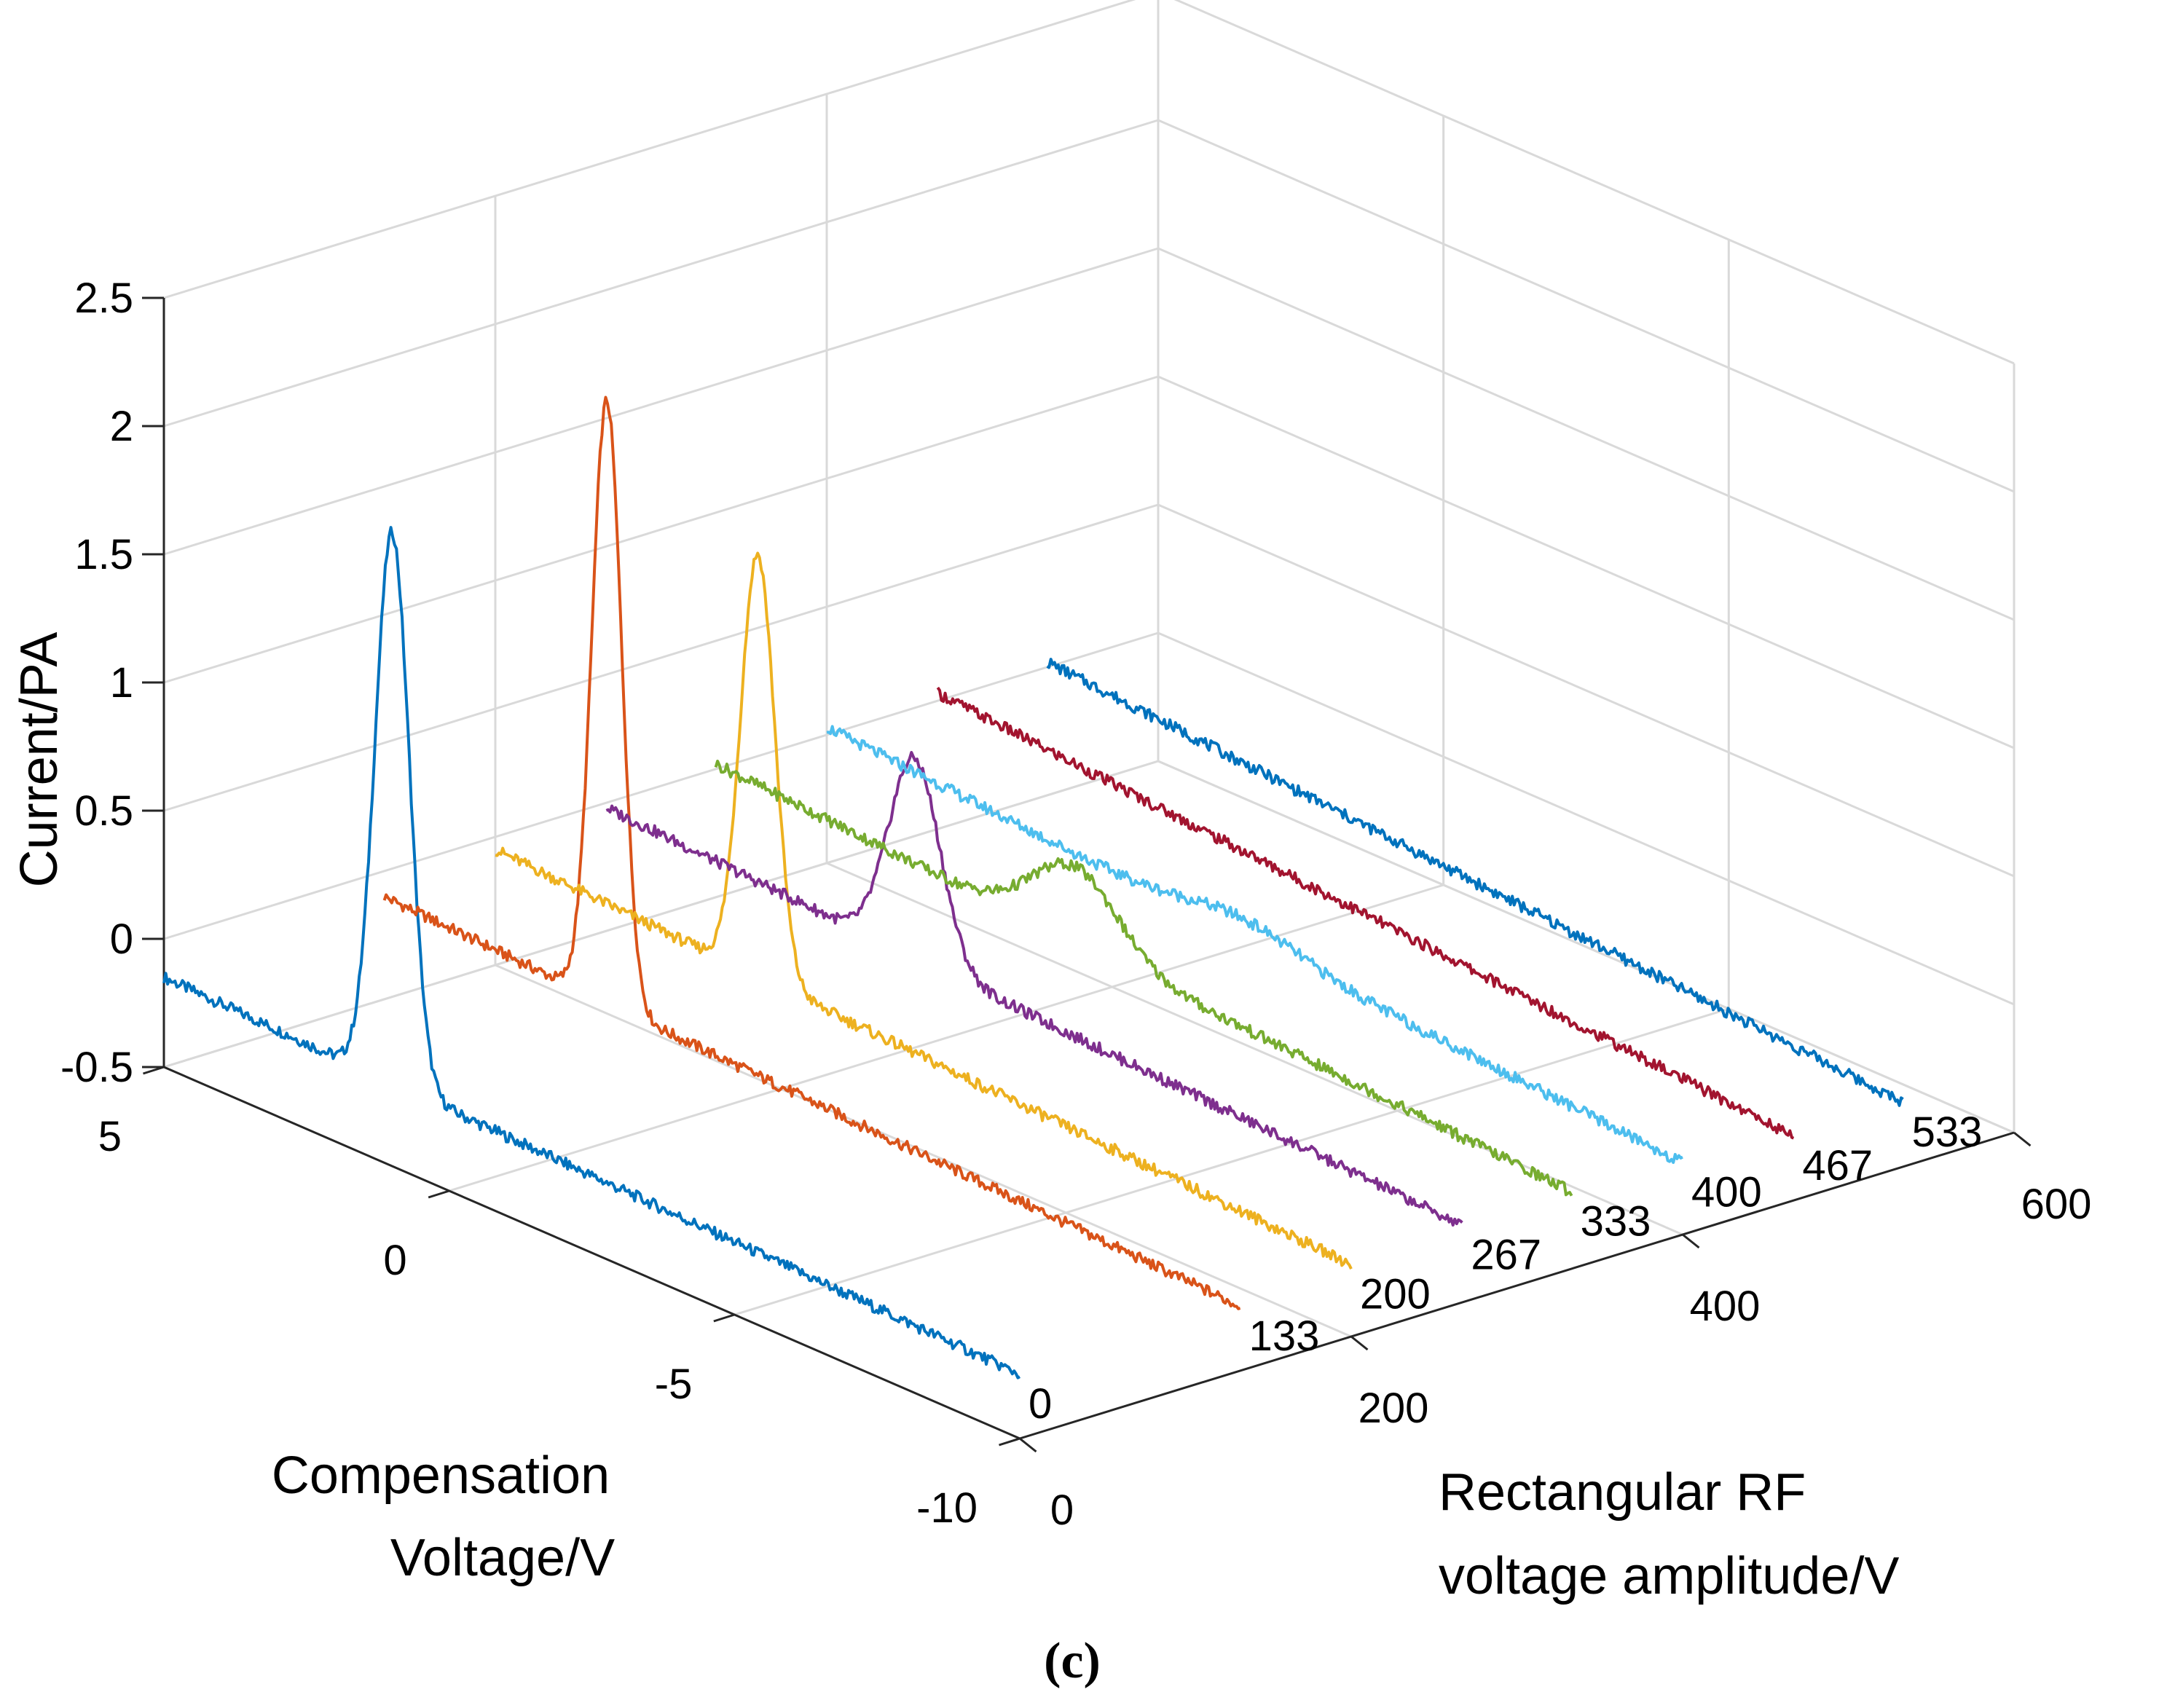  What do you see at coordinates (441, 1476) in the screenshot?
I see `x-axis-label-line1: Compensation` at bounding box center [441, 1476].